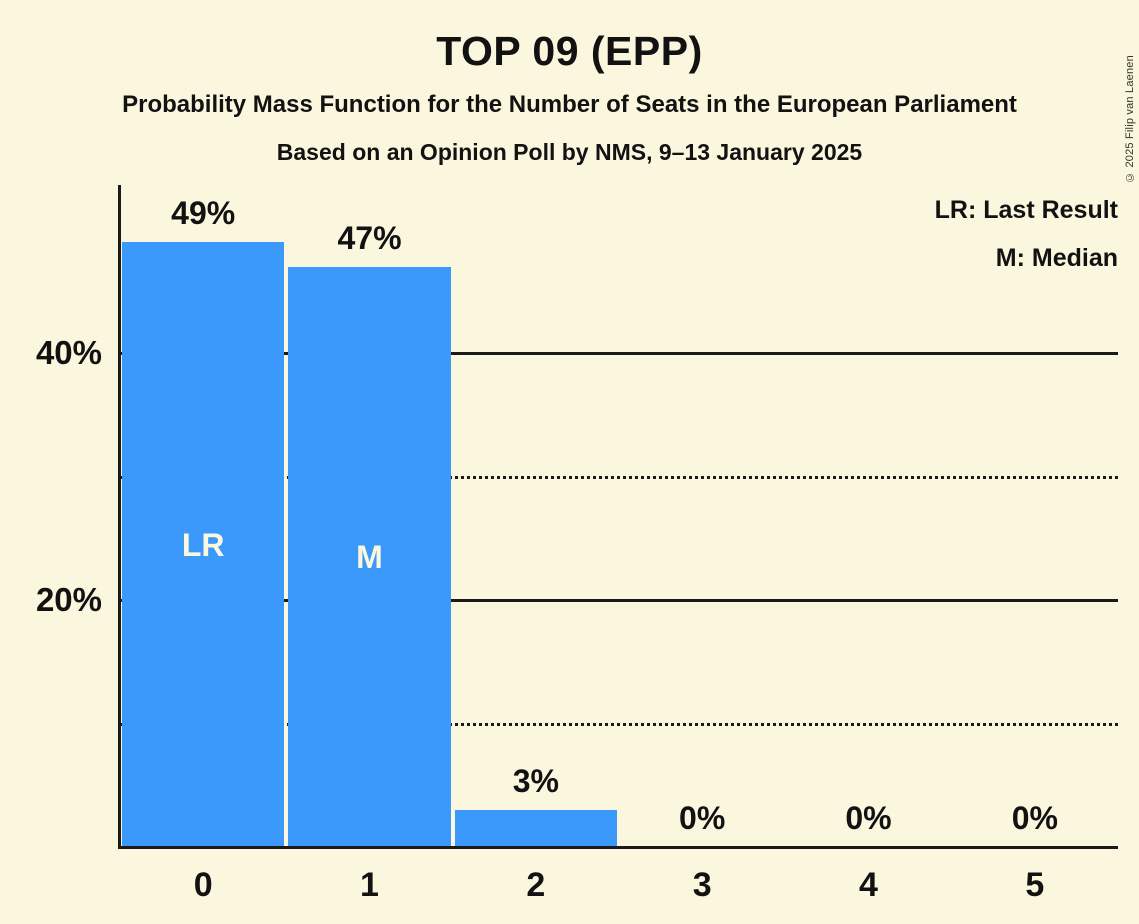 Image resolution: width=1139 pixels, height=924 pixels. I want to click on bar-value-label-2: 3%, so click(535, 780).